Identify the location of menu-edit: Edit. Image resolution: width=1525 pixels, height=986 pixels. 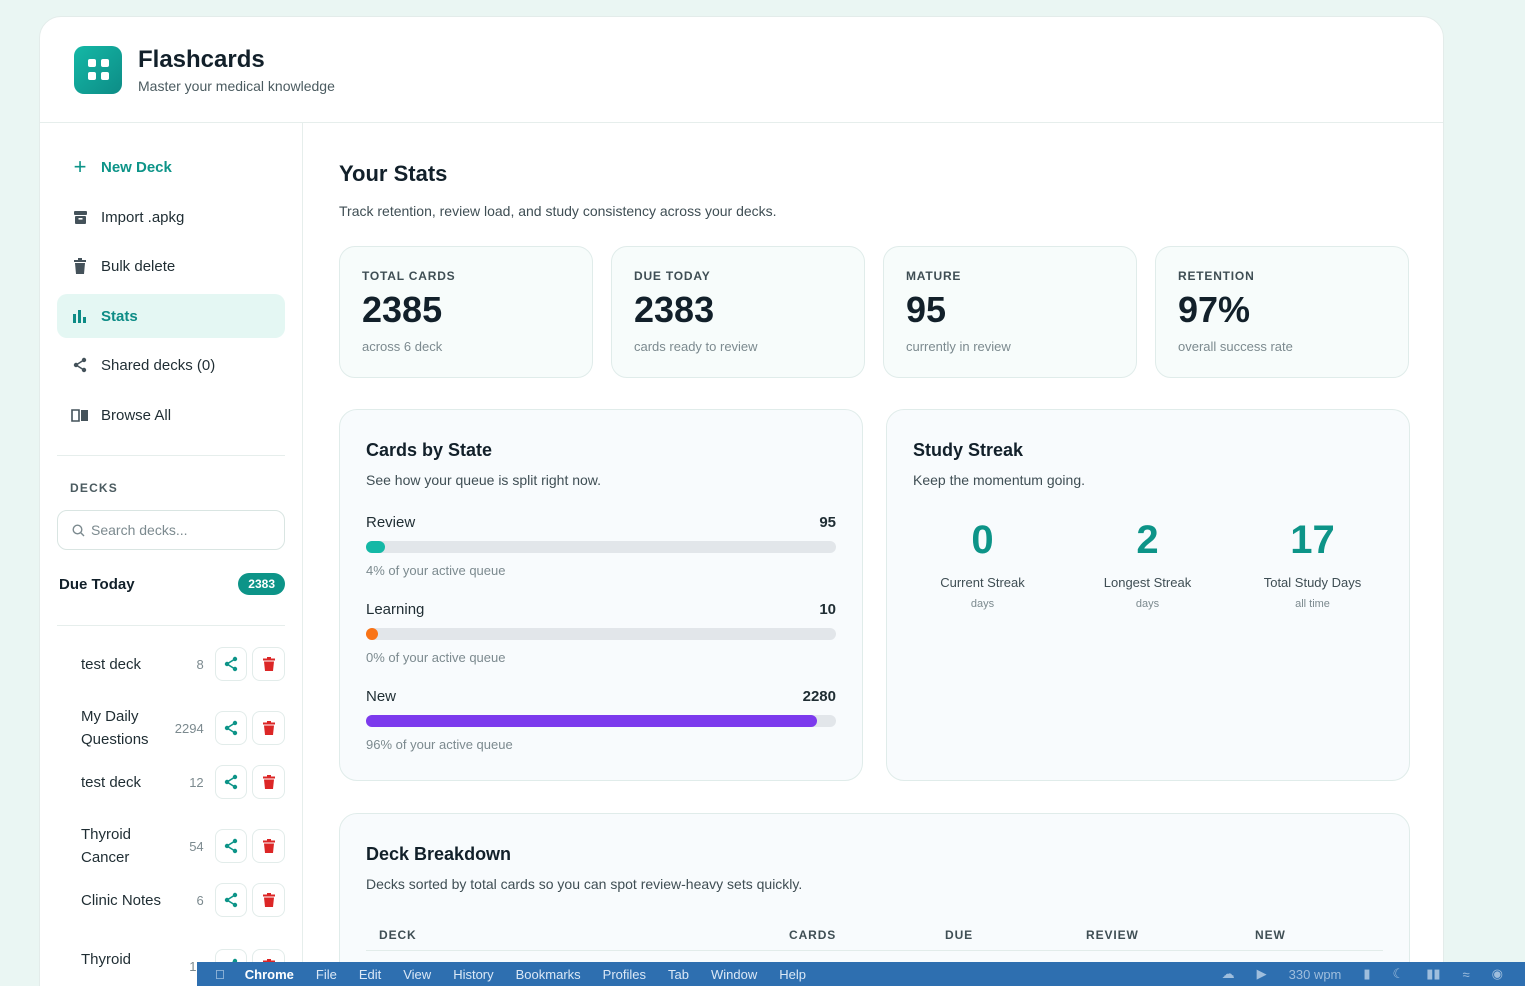
(365, 974).